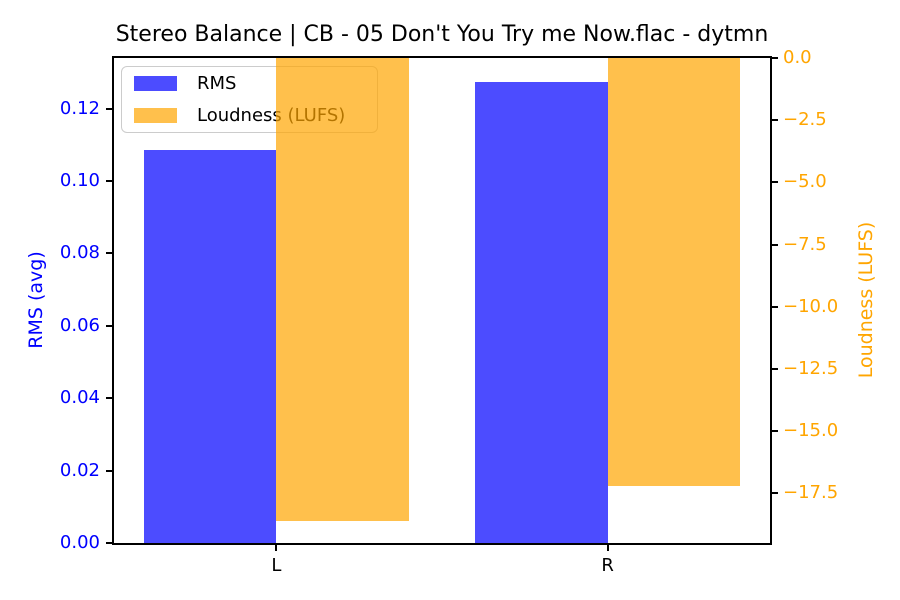  Describe the element at coordinates (607, 565) in the screenshot. I see `x-tick-label: R` at that location.